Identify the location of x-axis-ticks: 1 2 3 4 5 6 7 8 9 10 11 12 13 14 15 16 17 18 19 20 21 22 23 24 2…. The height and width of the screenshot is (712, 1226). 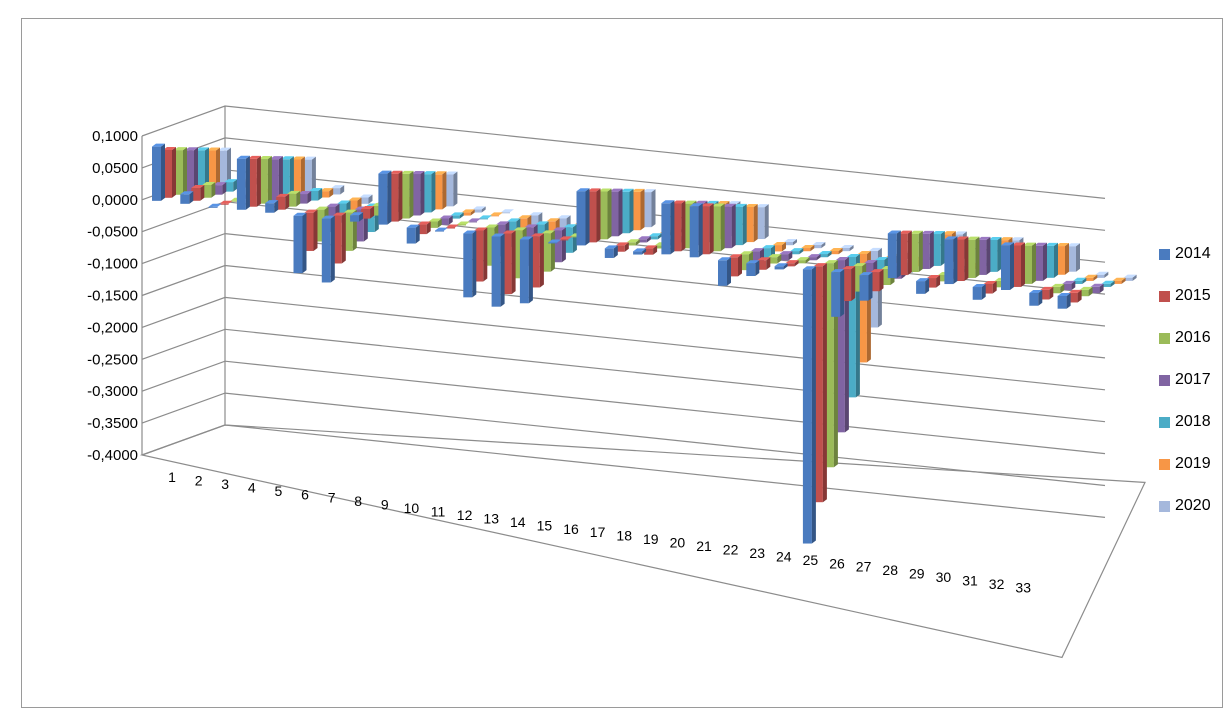
(599, 532).